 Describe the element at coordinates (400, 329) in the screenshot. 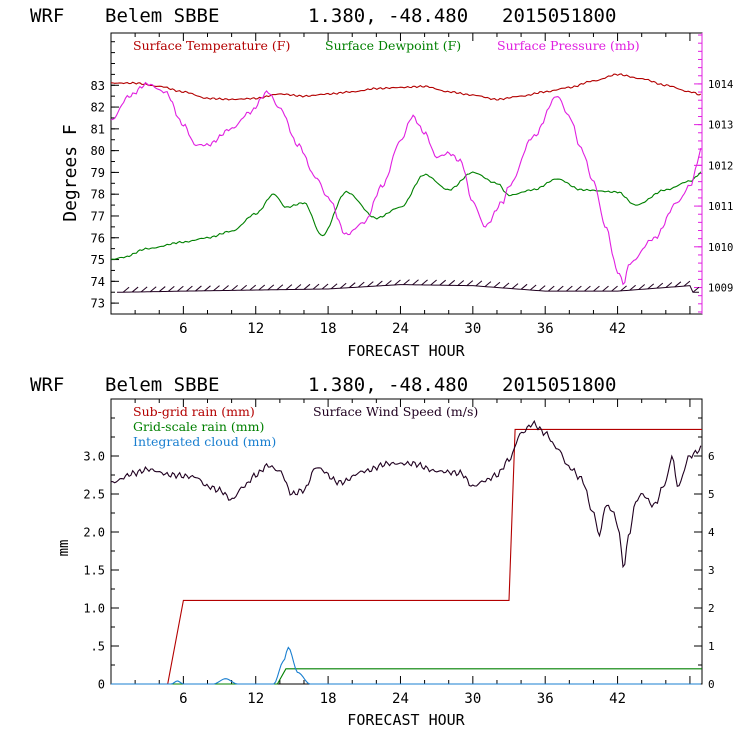

I see `x-tick-label: 24` at that location.